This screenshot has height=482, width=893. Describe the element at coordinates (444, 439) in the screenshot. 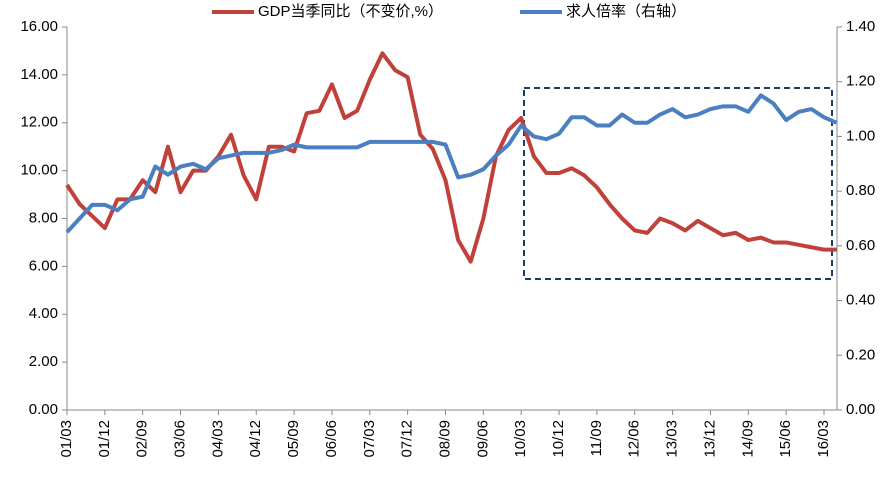

I see `x-tick-label: 08/09` at that location.